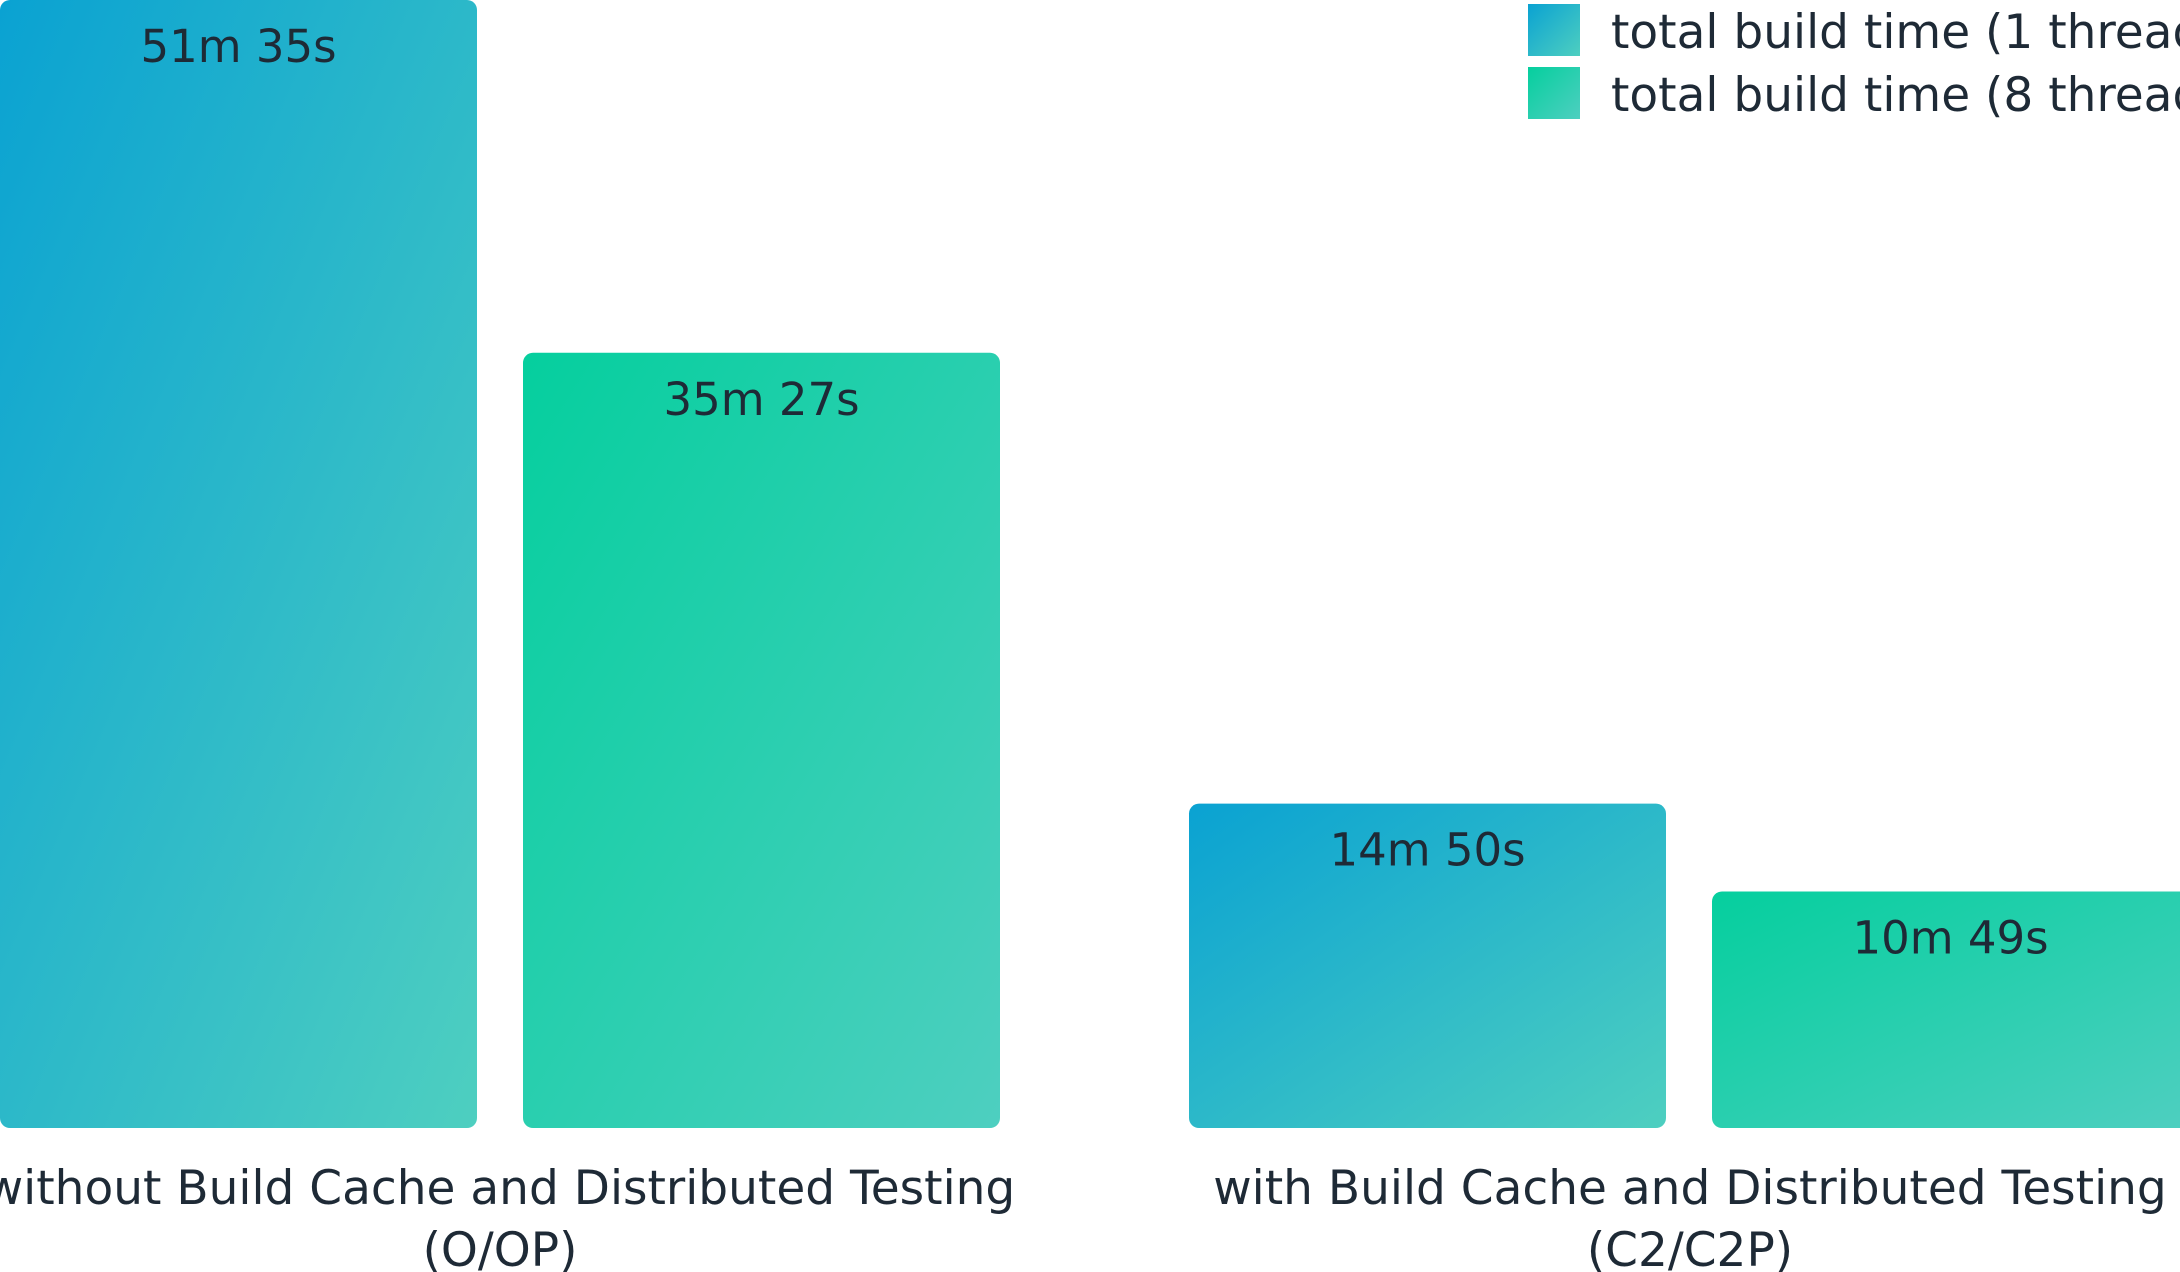 The height and width of the screenshot is (1272, 2180). I want to click on bar-series0-cat1, so click(1427, 965).